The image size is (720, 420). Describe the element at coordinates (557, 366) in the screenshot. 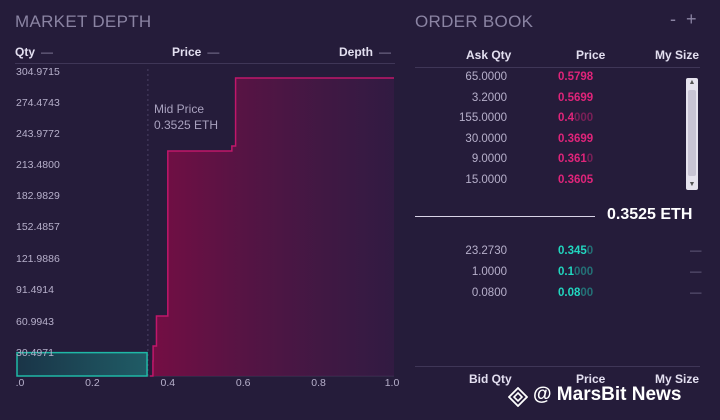

I see `order-book-footer-divider` at that location.